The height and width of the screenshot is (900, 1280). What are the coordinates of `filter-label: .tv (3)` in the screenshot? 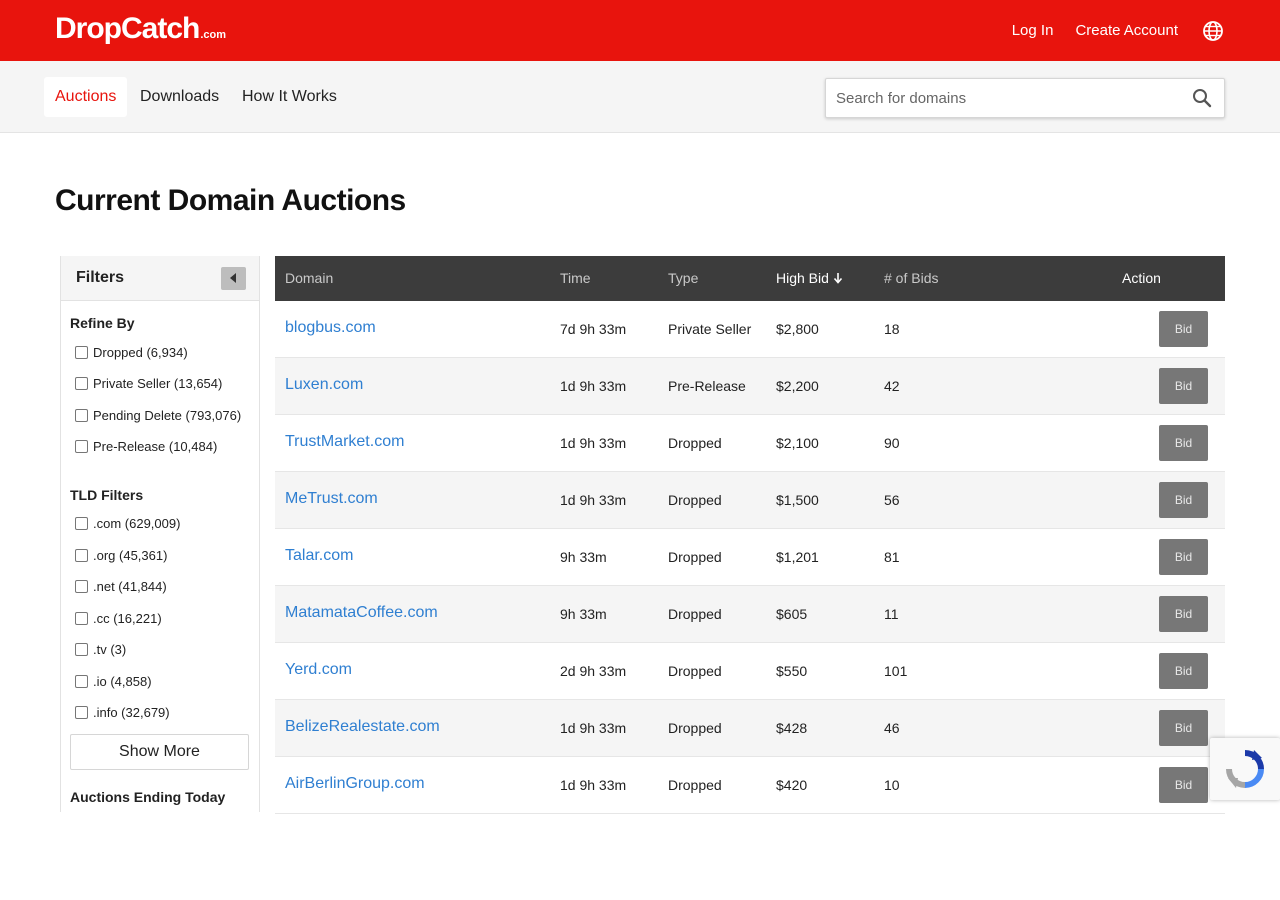 It's located at (110, 649).